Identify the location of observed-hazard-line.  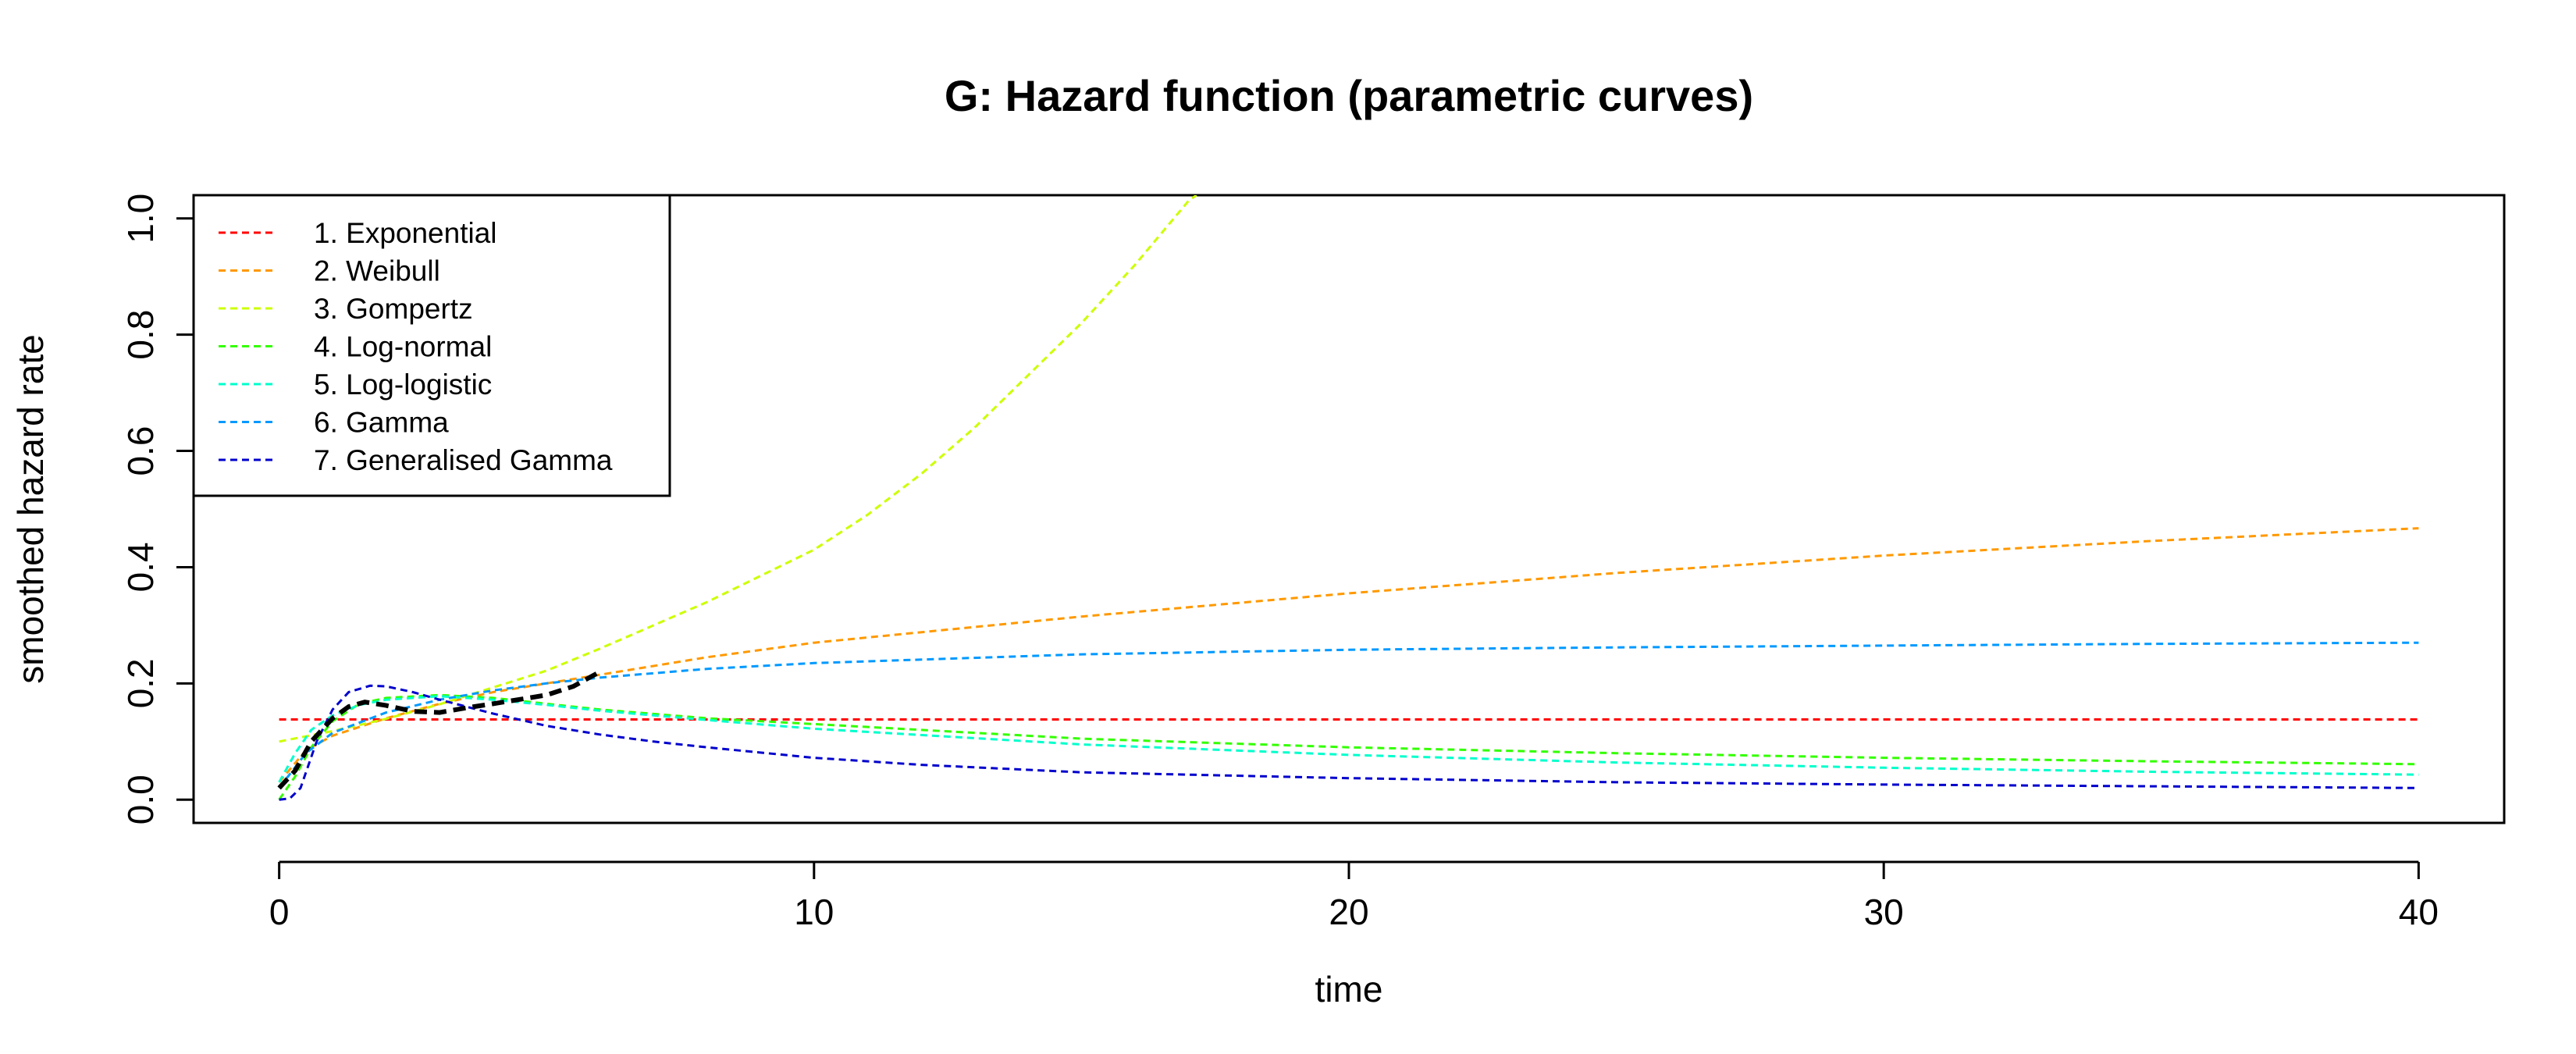
(439, 729).